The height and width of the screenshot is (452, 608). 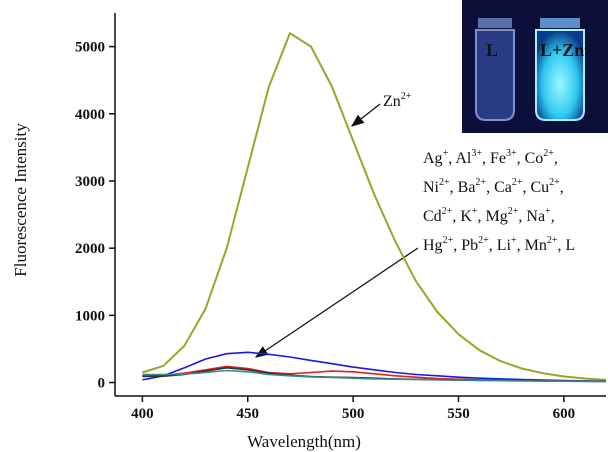 I want to click on annotation: L, so click(x=492, y=50).